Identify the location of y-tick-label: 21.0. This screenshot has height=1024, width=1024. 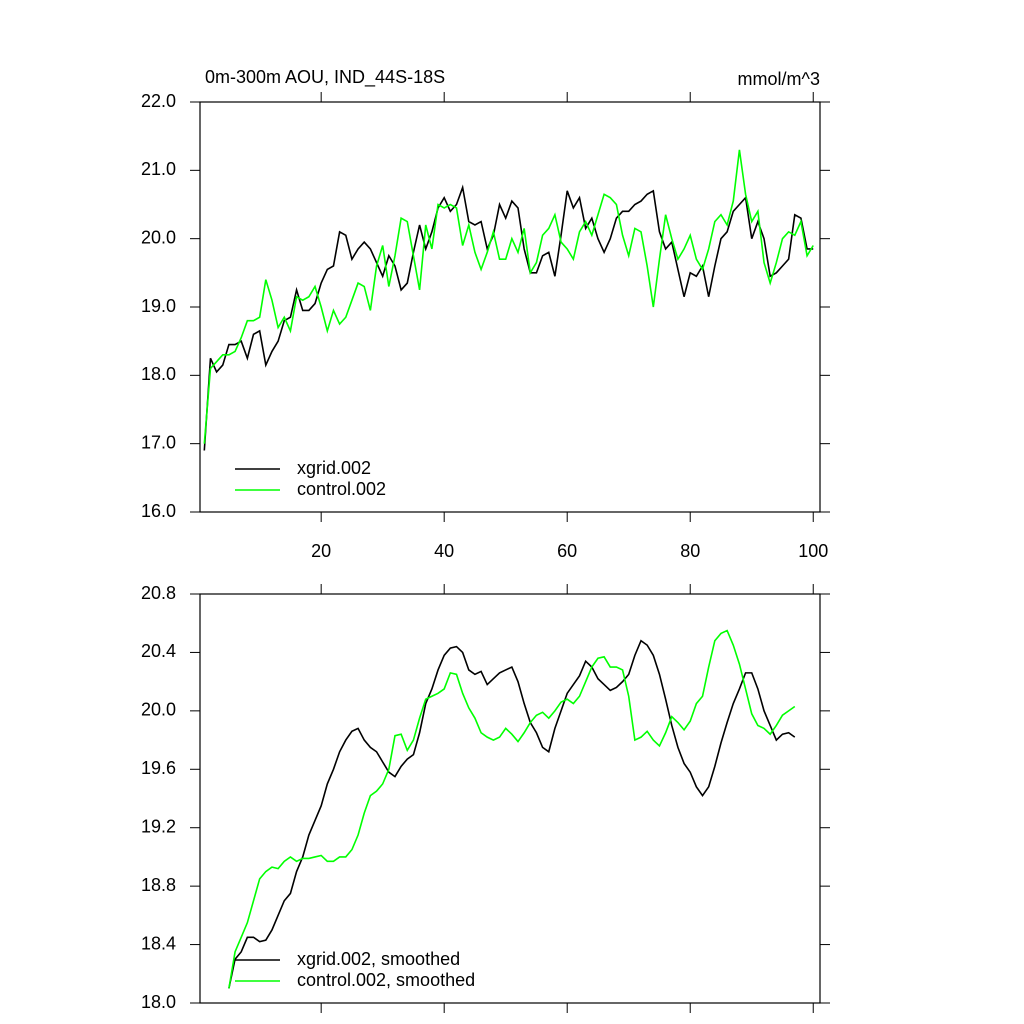
(158, 169).